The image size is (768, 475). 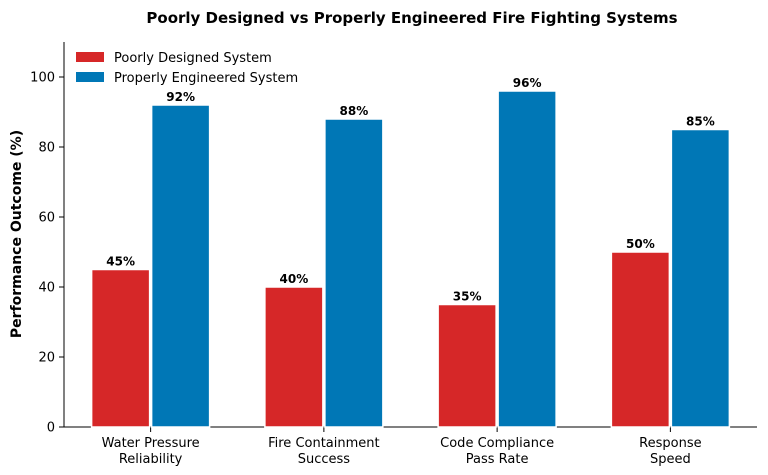 I want to click on legend-label: Poorly Designed System, so click(x=193, y=58).